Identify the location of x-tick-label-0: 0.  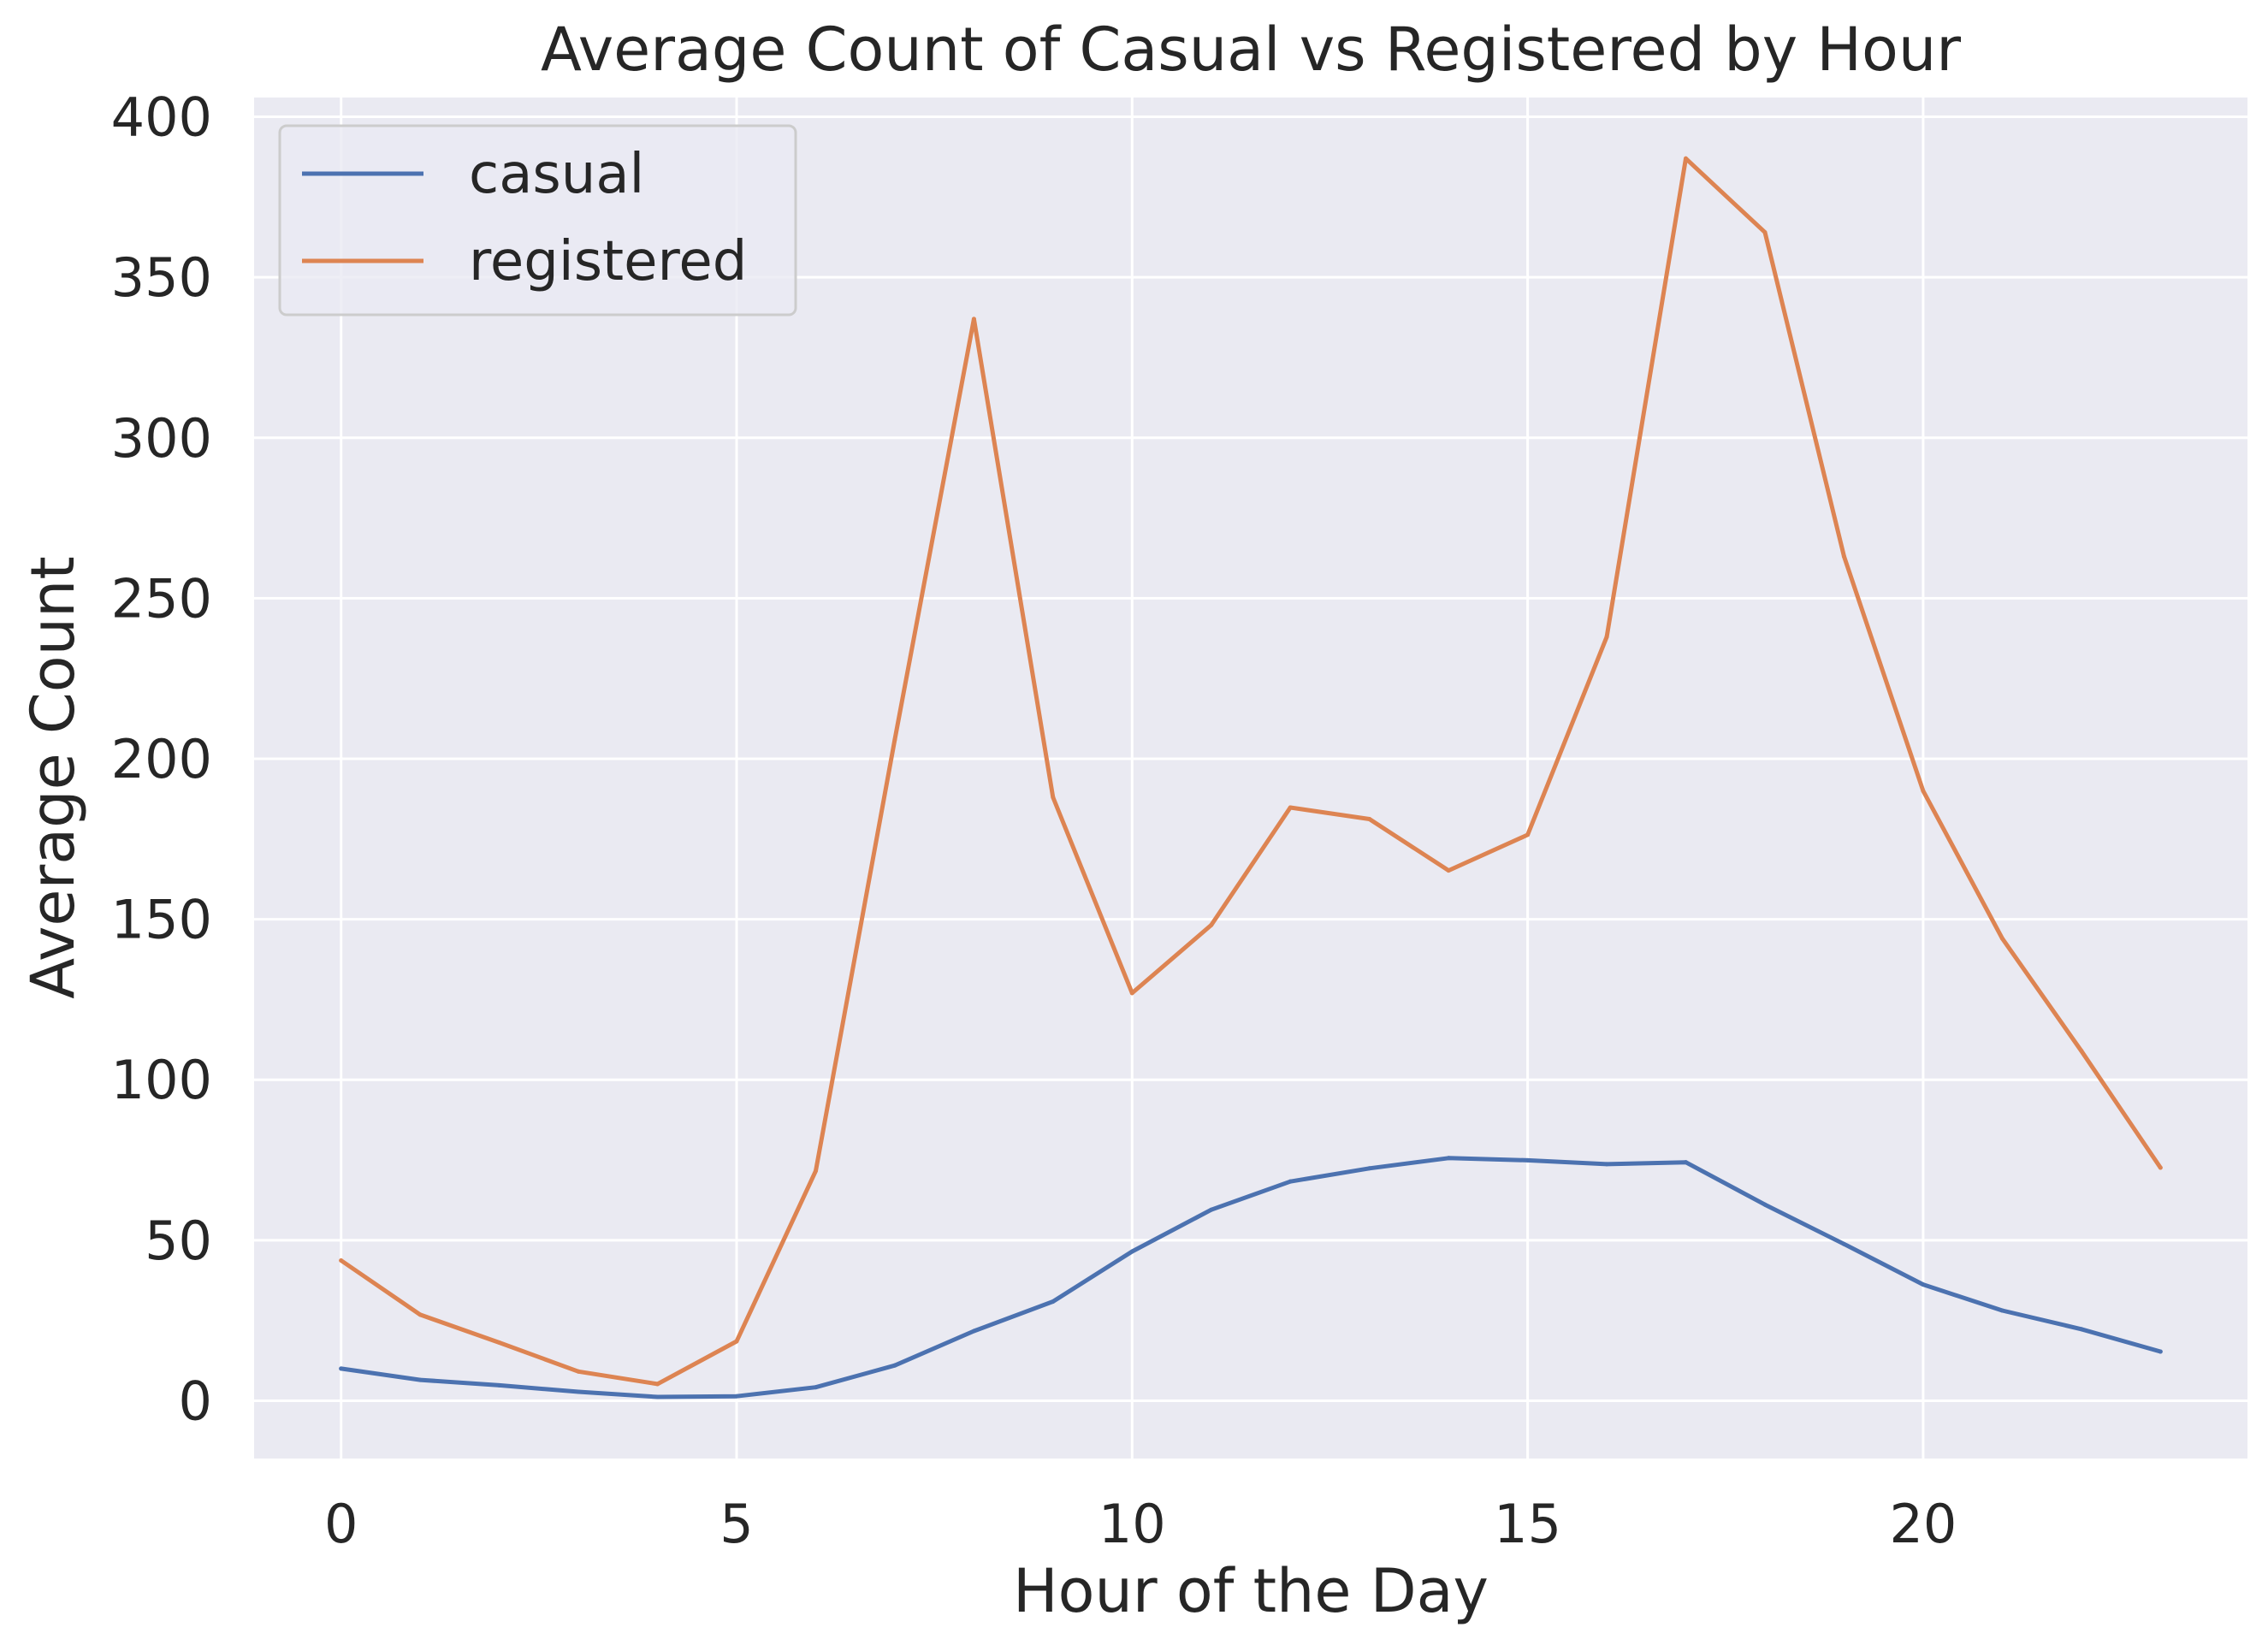
(341, 1524).